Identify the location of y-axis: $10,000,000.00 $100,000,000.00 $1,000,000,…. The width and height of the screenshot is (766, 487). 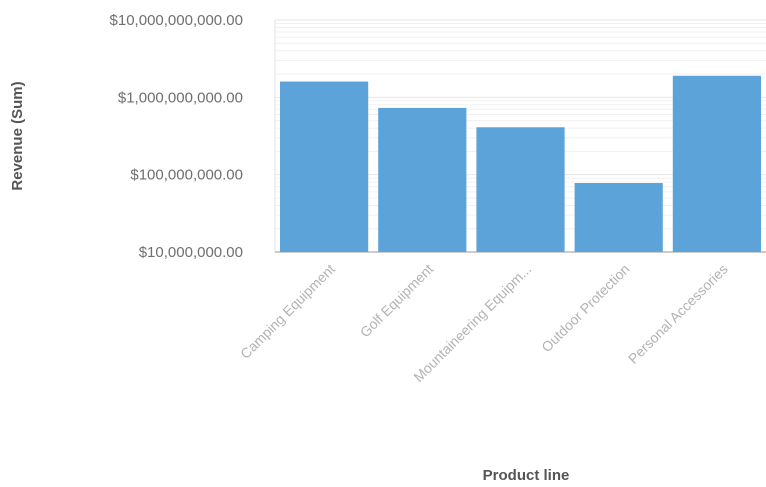
(193, 136).